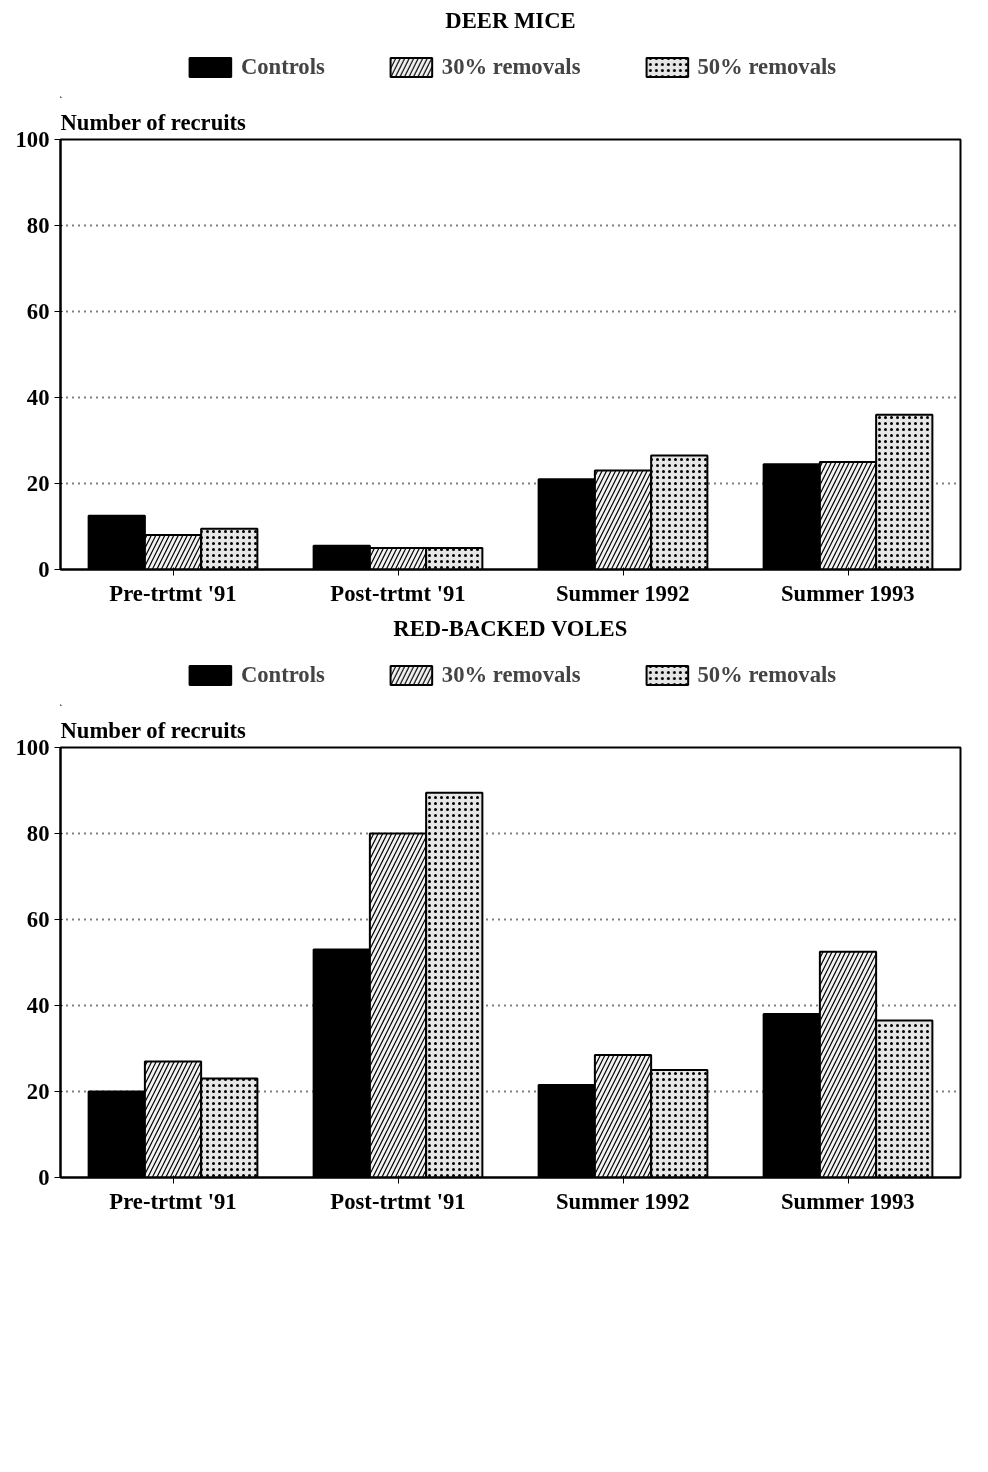 This screenshot has height=1472, width=988. What do you see at coordinates (510, 20) in the screenshot?
I see `chart-title: DEER MICE` at bounding box center [510, 20].